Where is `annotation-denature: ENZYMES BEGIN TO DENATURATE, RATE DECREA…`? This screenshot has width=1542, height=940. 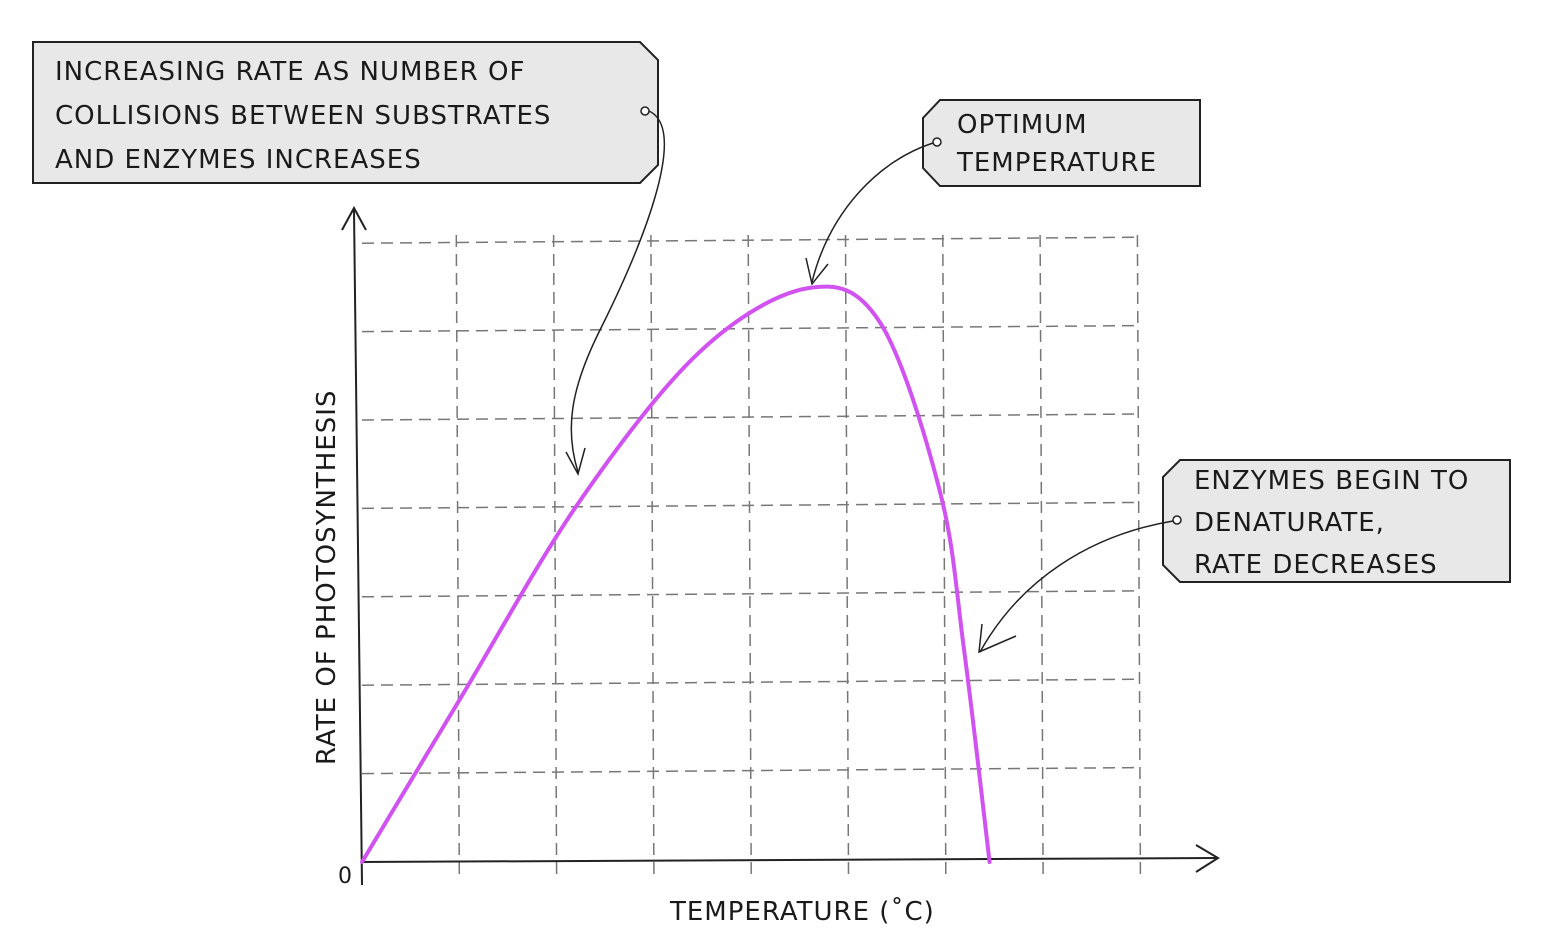 annotation-denature: ENZYMES BEGIN TO DENATURATE, RATE DECREA… is located at coordinates (1244, 556).